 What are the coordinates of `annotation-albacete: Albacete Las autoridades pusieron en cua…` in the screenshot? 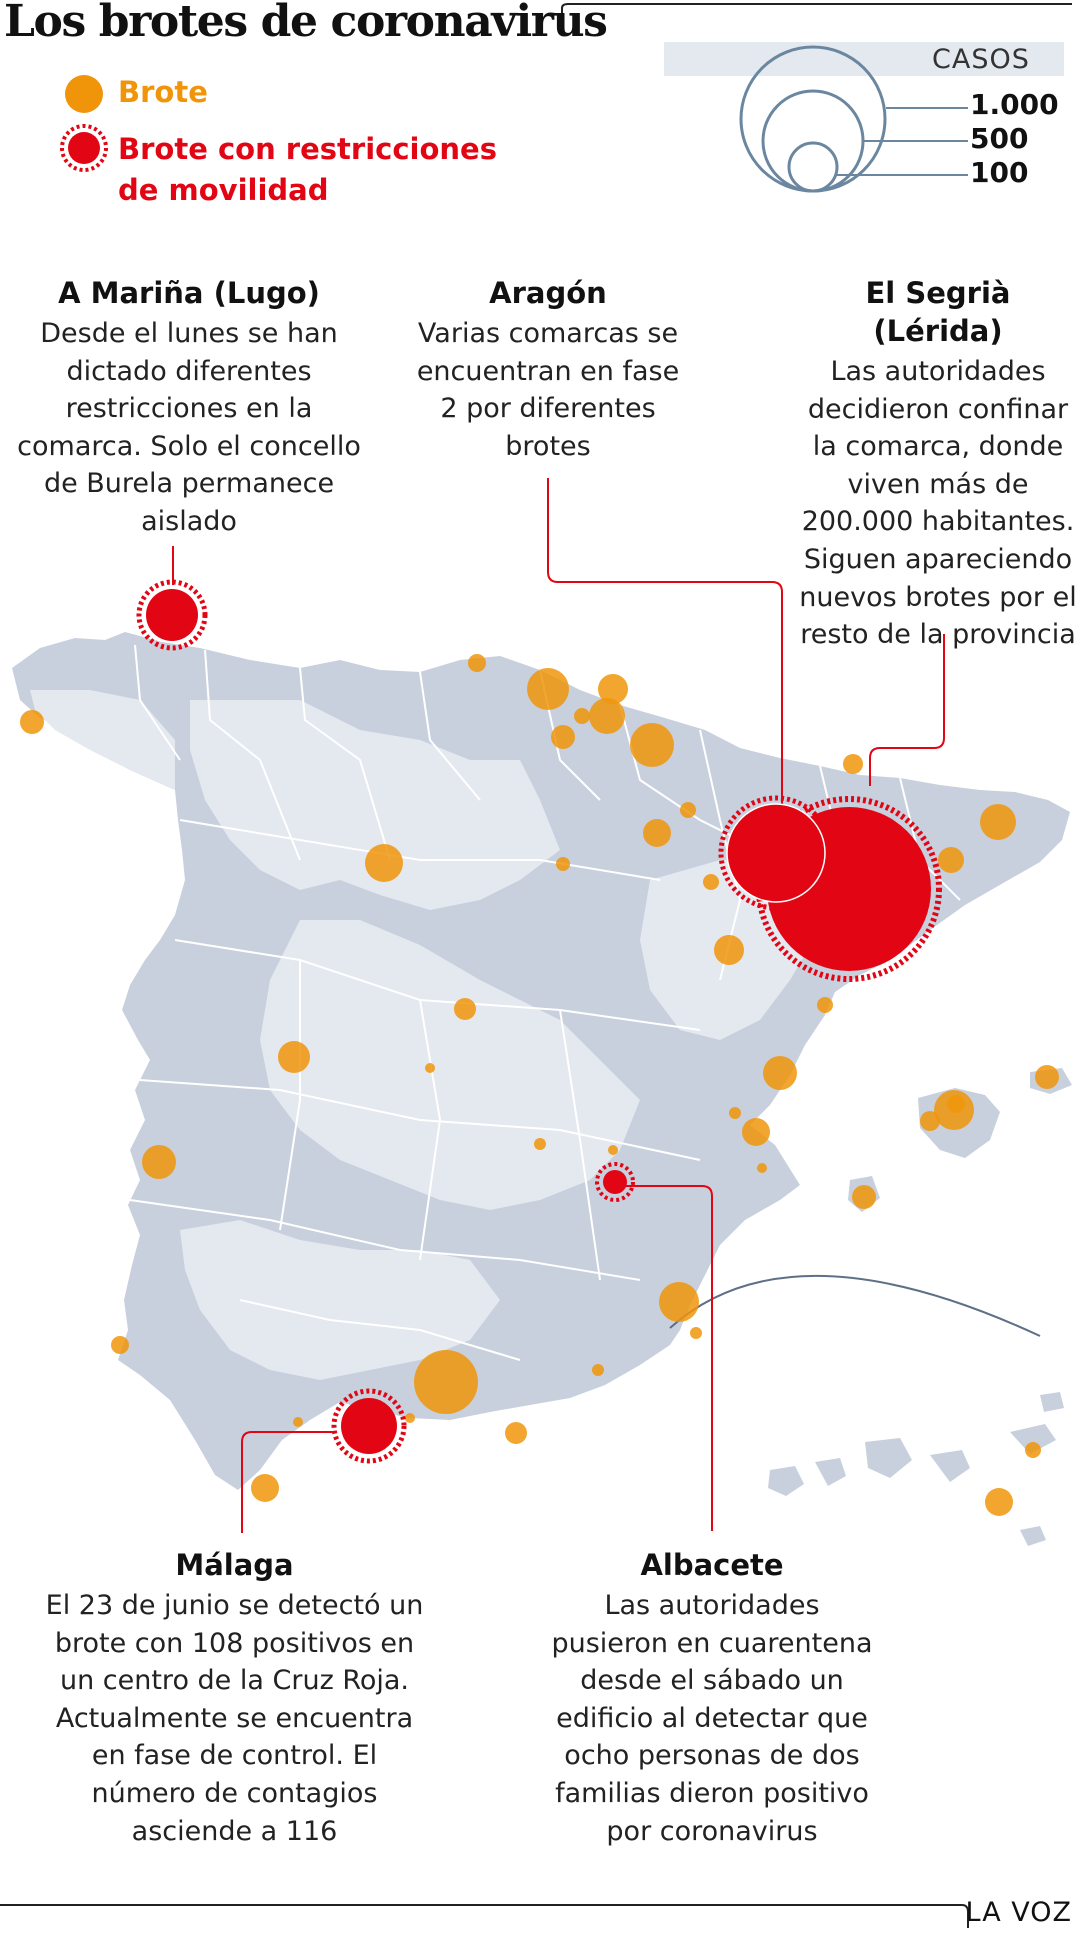 It's located at (712, 1698).